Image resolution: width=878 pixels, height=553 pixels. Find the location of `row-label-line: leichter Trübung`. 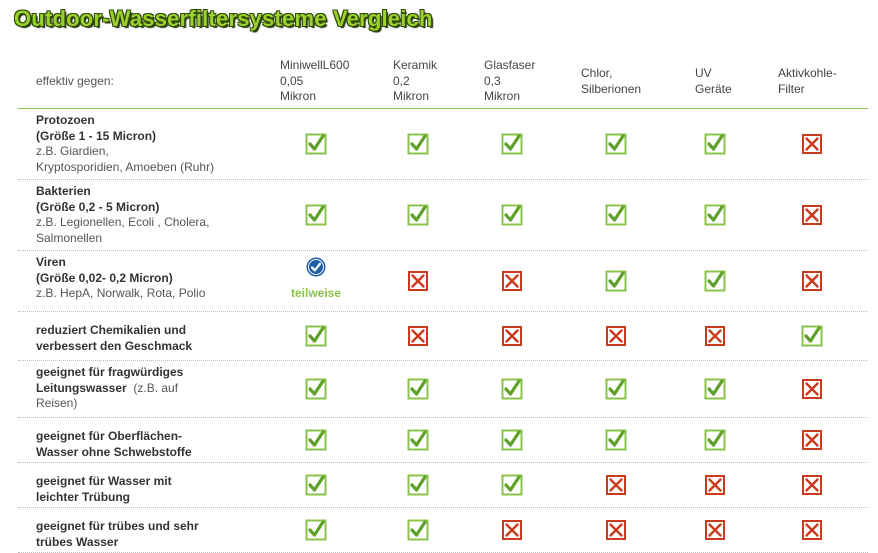

row-label-line: leichter Trübung is located at coordinates (83, 496).